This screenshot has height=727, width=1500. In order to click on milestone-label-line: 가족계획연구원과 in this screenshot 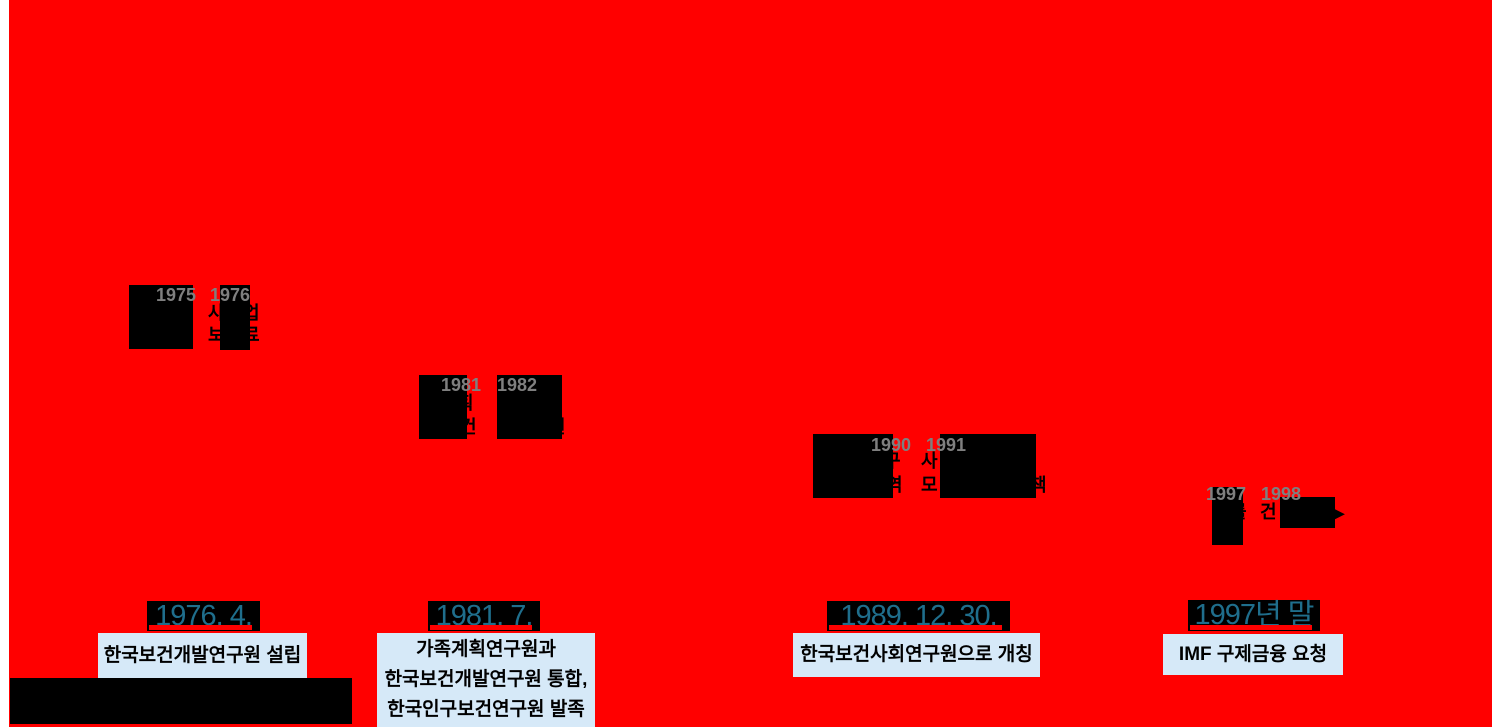, I will do `click(486, 649)`.